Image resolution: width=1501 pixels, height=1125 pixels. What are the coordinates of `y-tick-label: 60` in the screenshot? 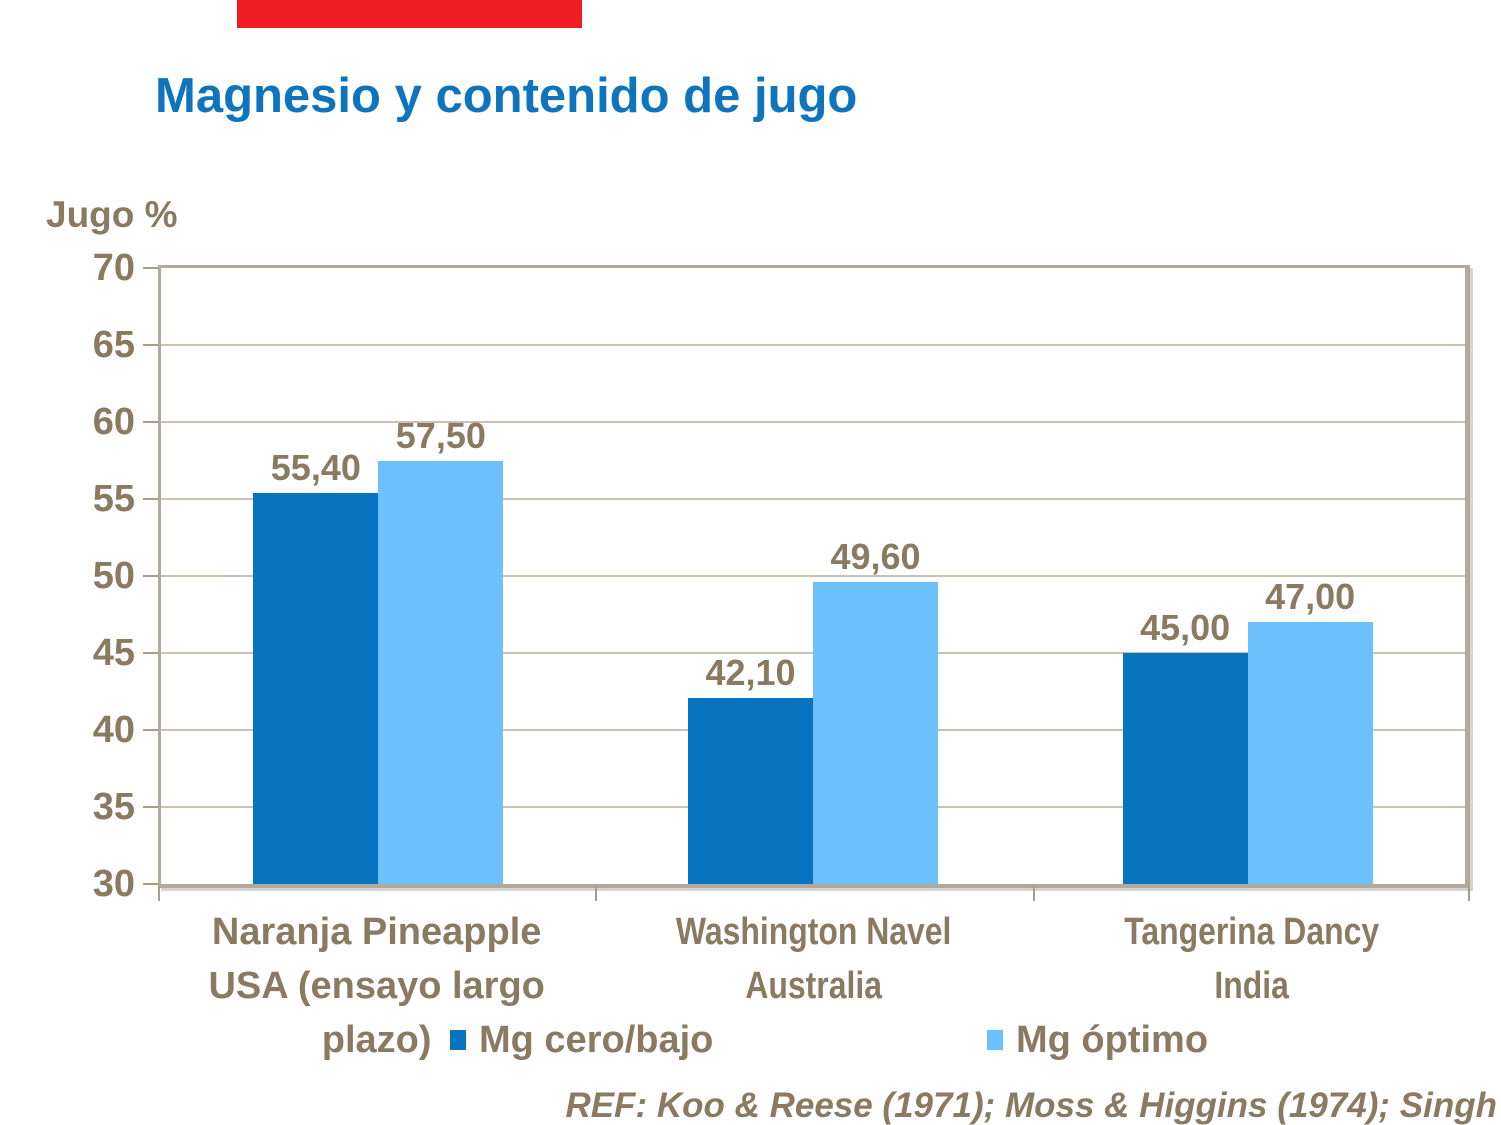 It's located at (113, 422).